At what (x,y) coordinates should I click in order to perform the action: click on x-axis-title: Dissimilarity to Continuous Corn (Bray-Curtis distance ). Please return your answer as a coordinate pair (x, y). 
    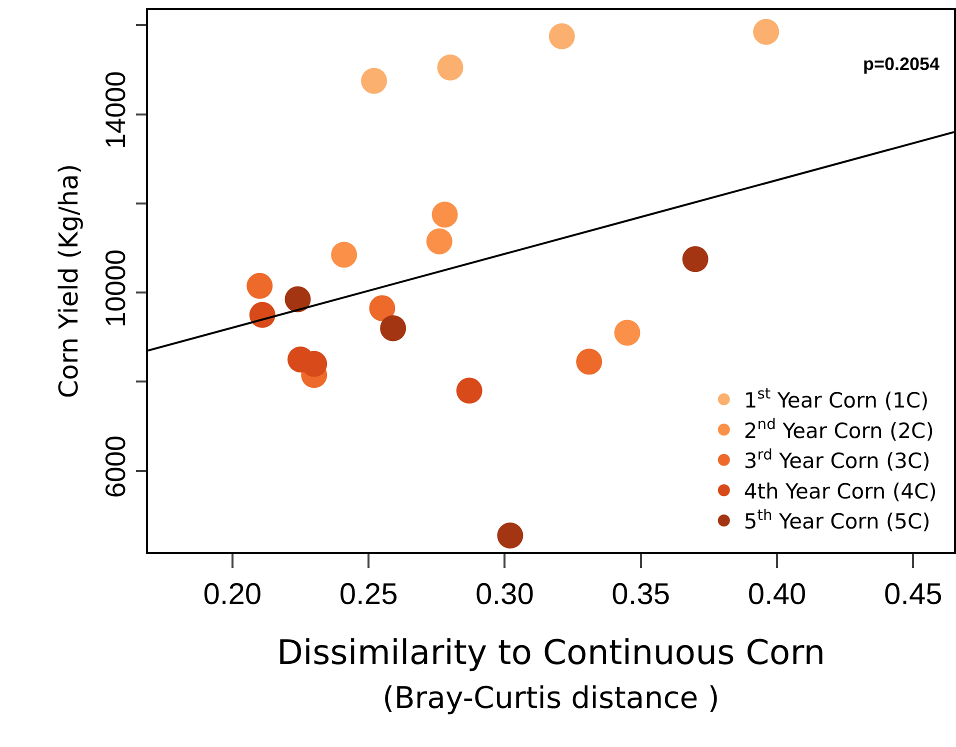
    Looking at the image, I should click on (551, 674).